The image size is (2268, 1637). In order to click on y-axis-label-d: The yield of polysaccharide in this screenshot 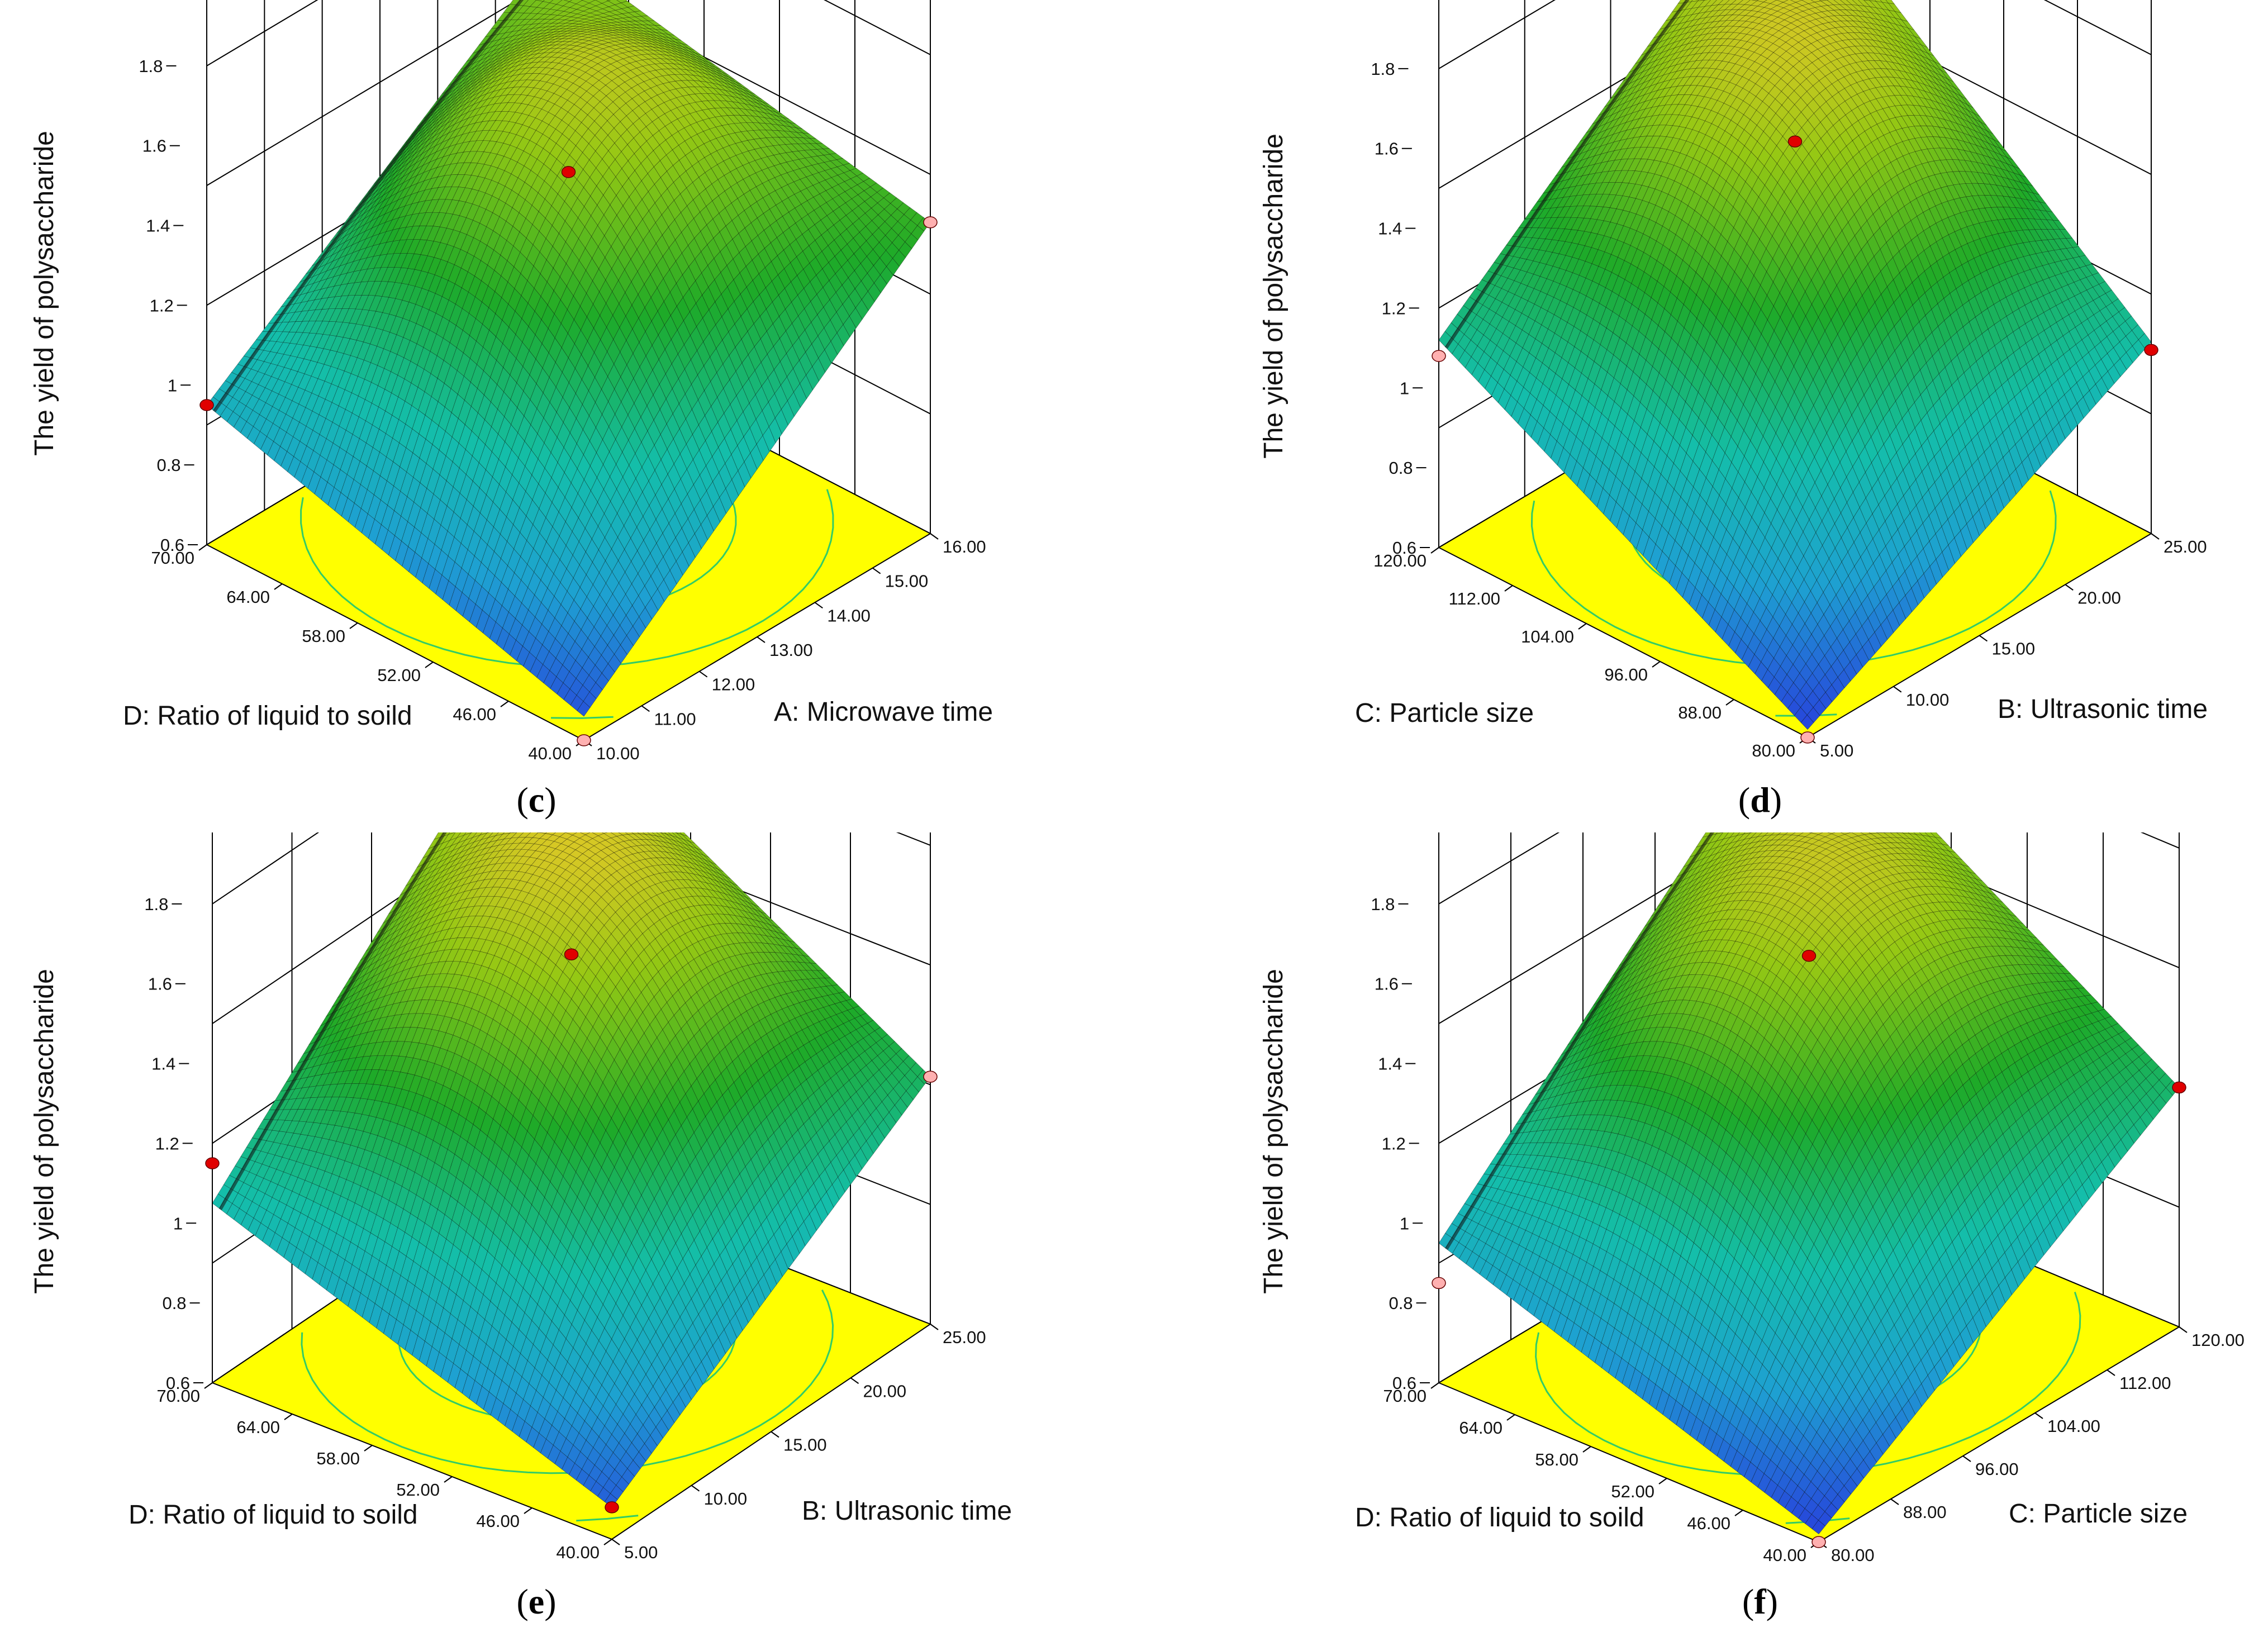, I will do `click(1273, 296)`.